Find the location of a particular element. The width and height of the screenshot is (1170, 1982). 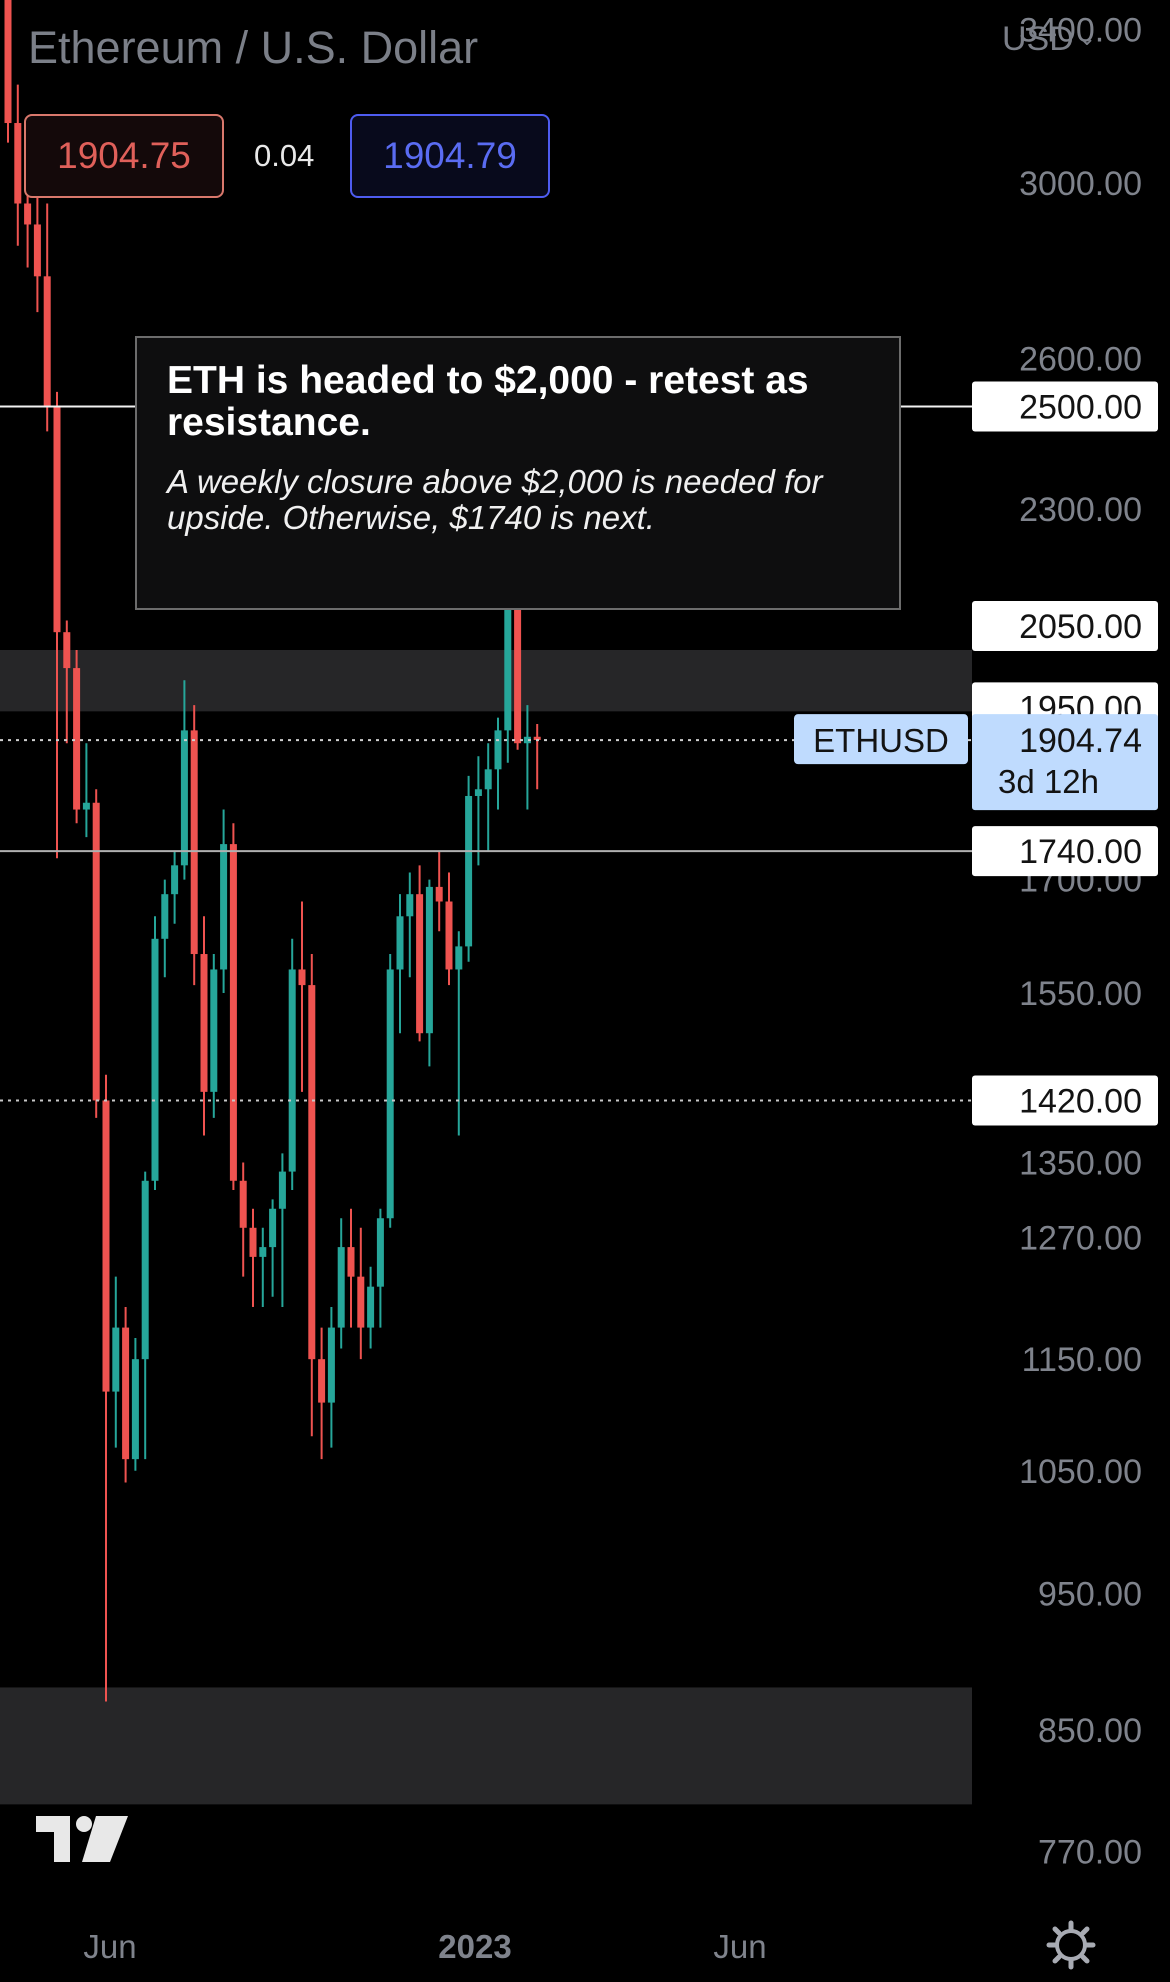

symbol-tag-text: ETHUSD is located at coordinates (881, 740).